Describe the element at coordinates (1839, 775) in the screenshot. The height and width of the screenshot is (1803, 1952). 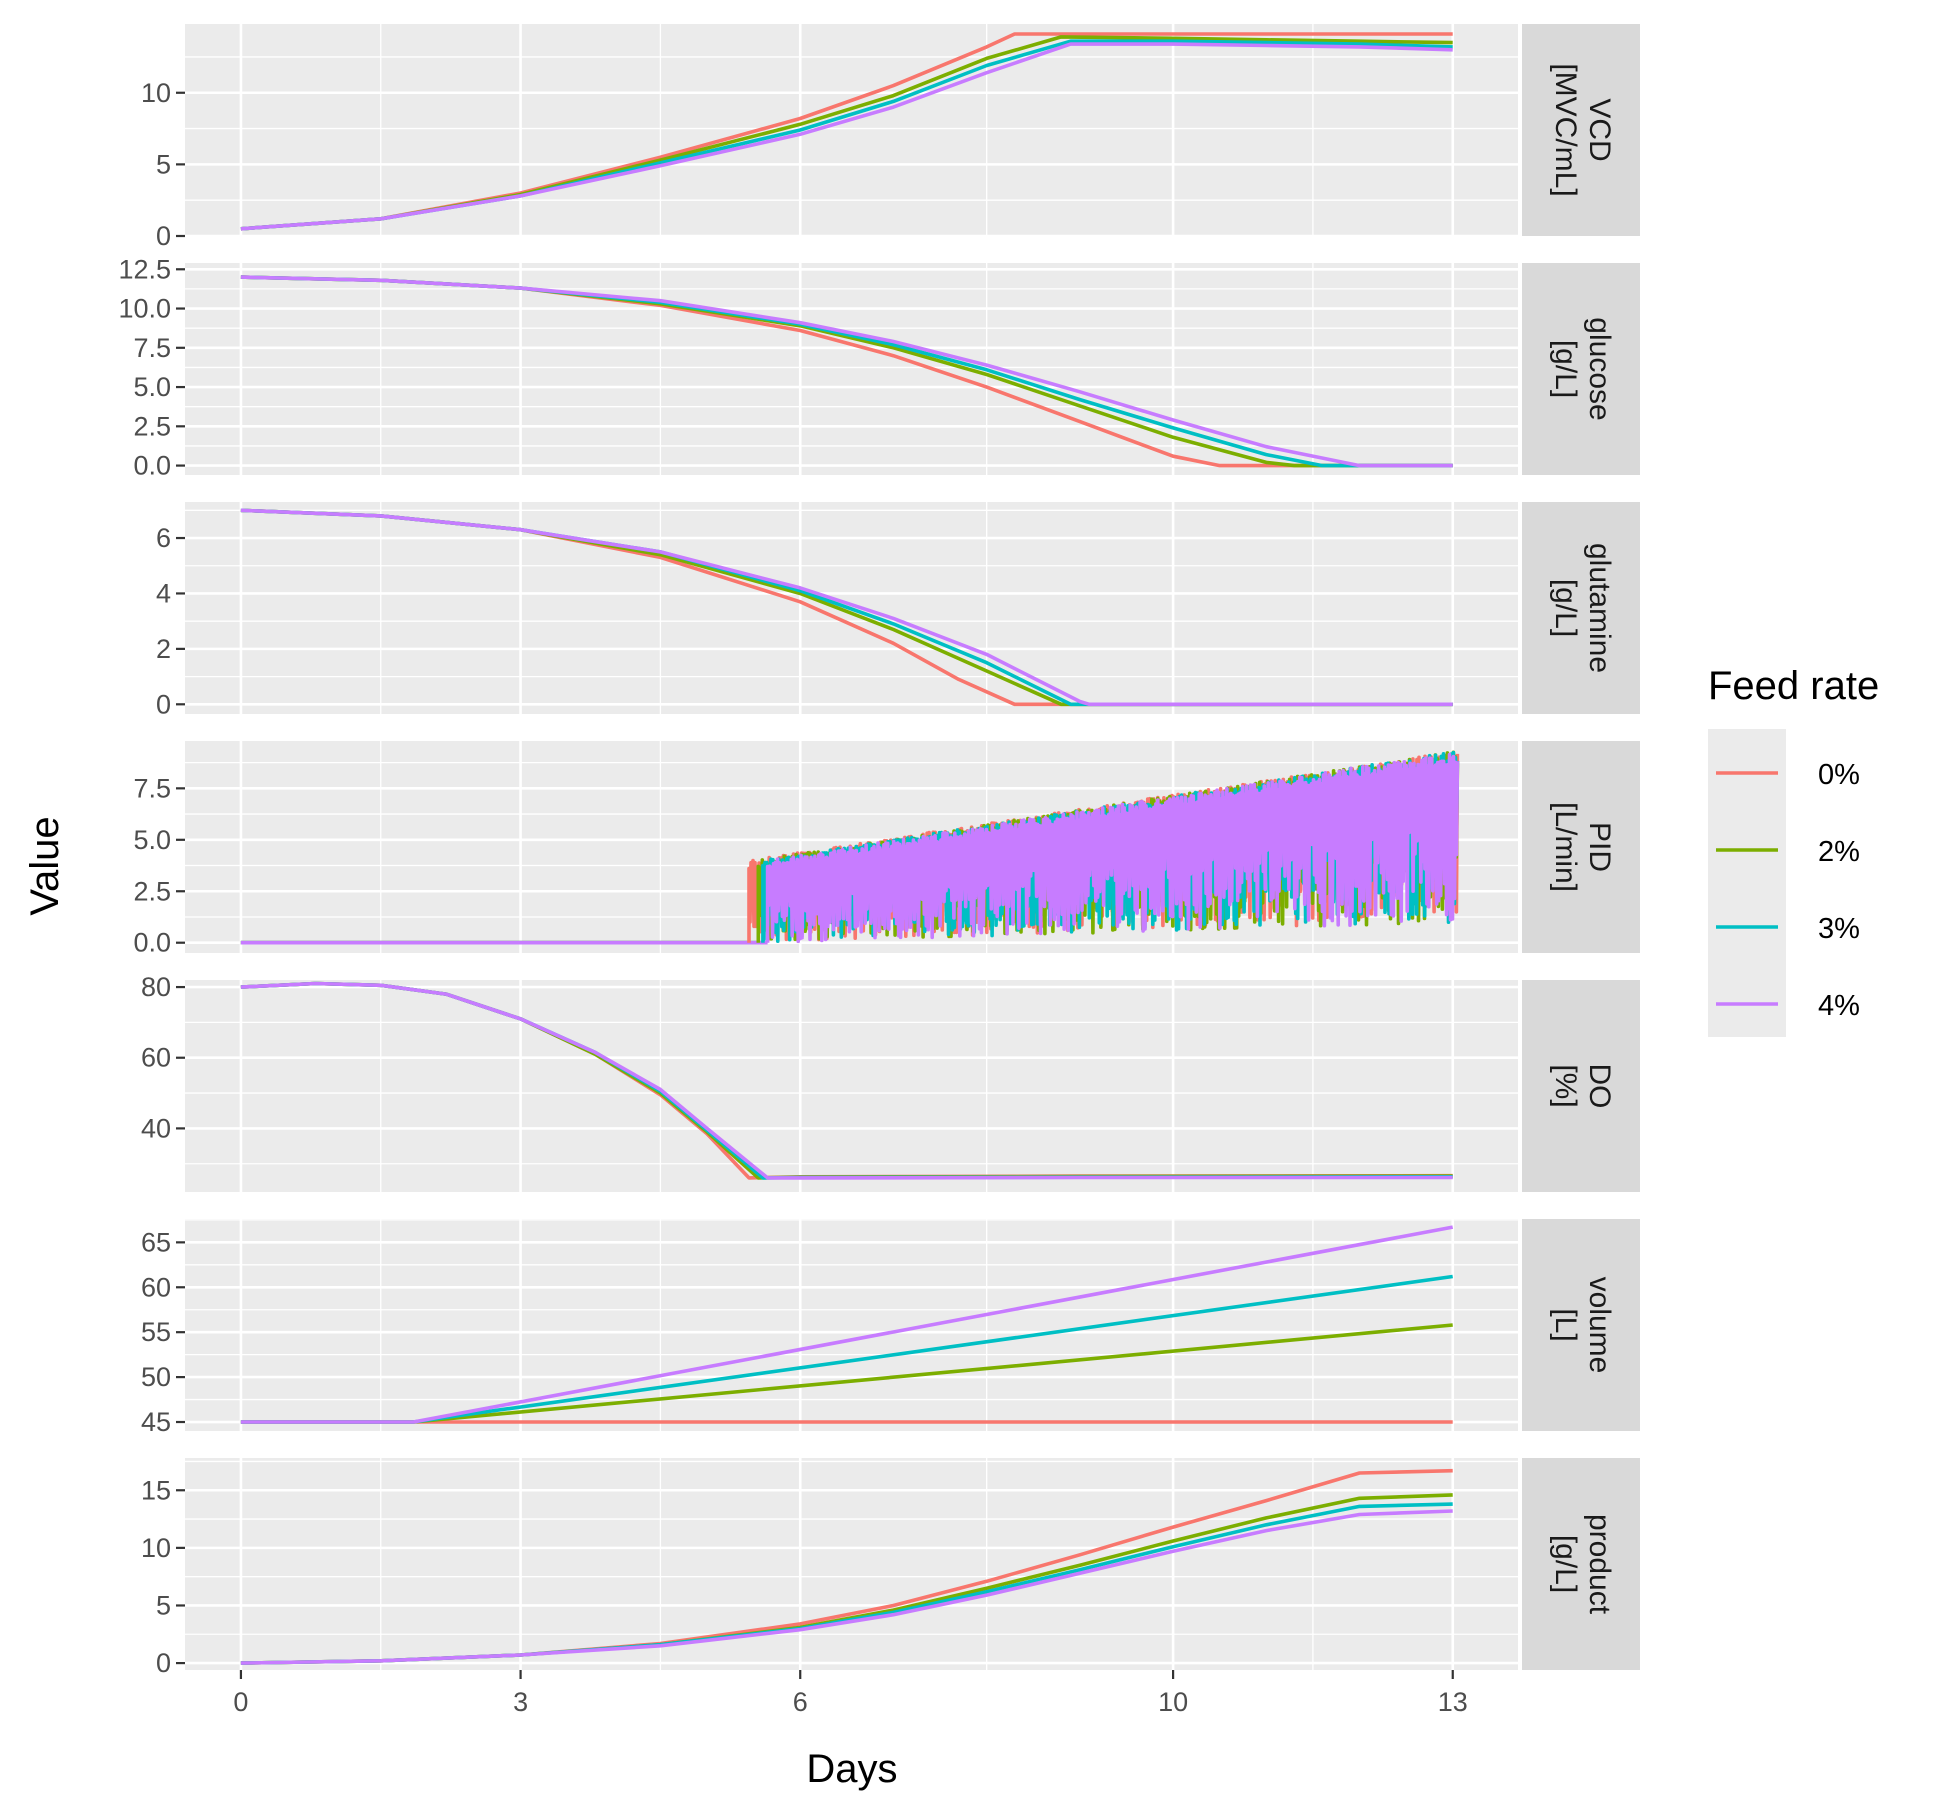
I see `legend-label: 0%` at that location.